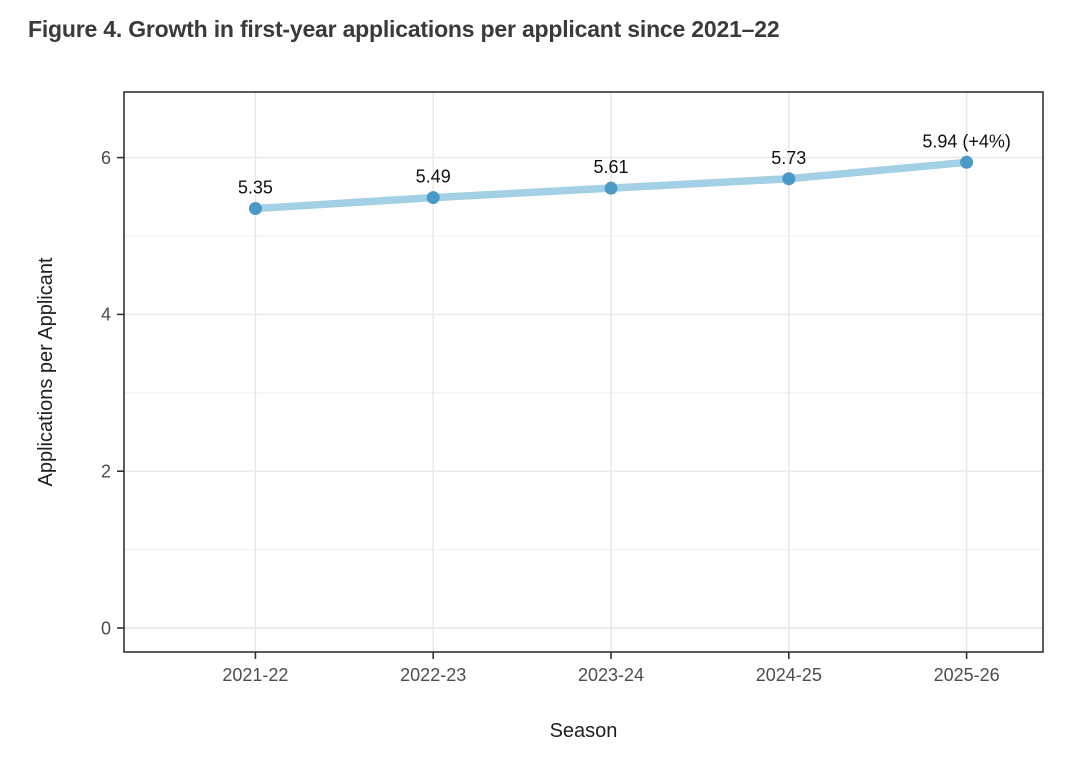  I want to click on y-axis-title: Applications per Applicant, so click(46, 371).